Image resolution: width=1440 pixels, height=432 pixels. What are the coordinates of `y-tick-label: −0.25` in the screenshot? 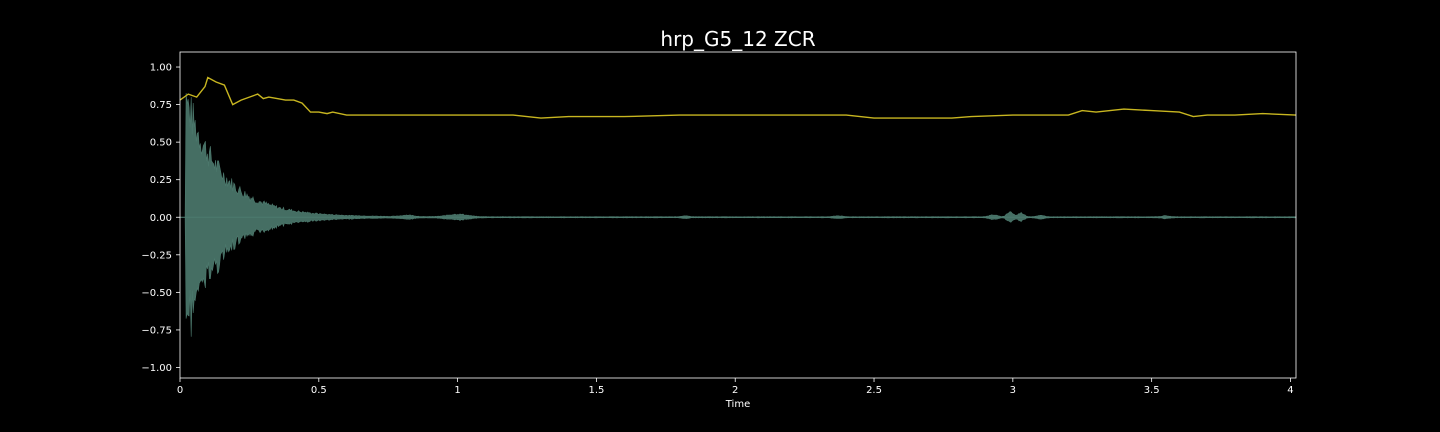 It's located at (156, 255).